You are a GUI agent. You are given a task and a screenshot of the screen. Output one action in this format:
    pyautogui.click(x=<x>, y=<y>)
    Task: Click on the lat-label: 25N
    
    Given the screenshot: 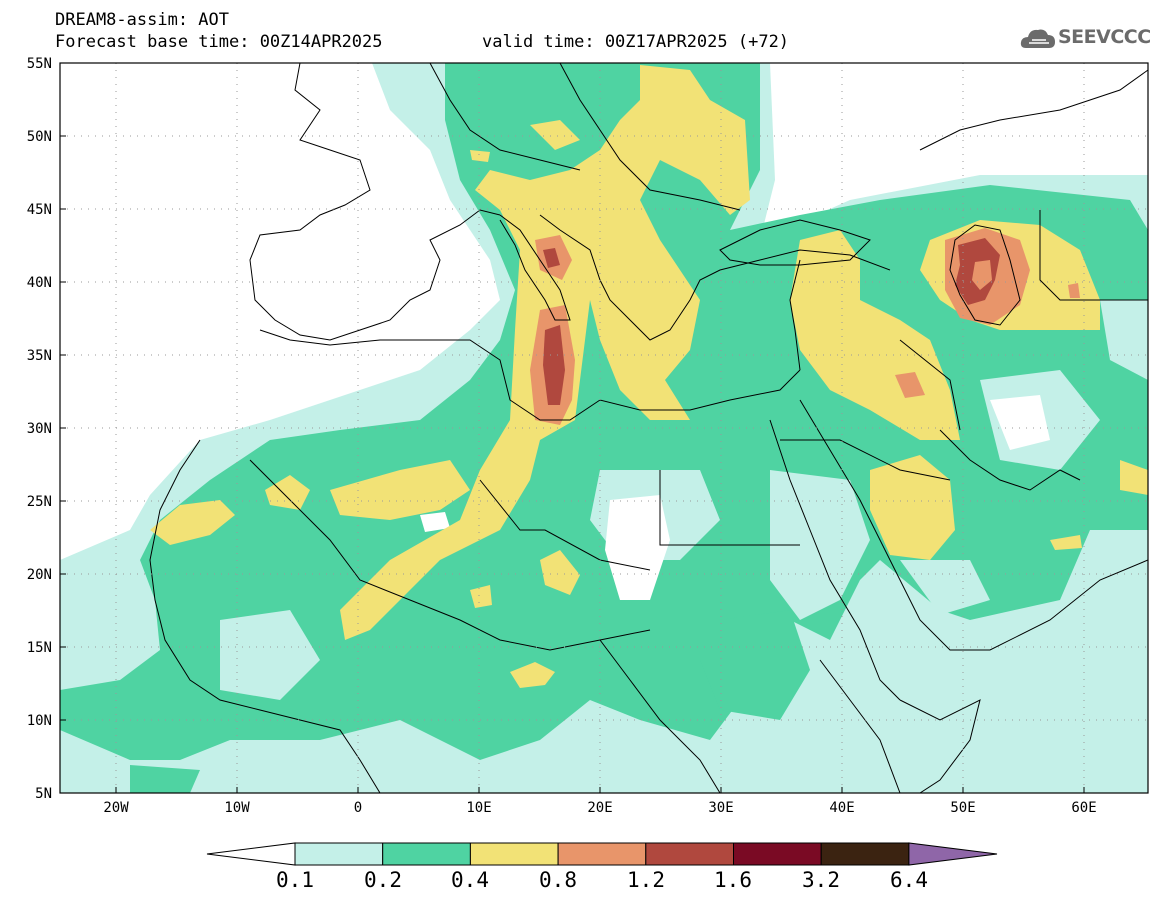 What is the action you would take?
    pyautogui.click(x=39, y=502)
    